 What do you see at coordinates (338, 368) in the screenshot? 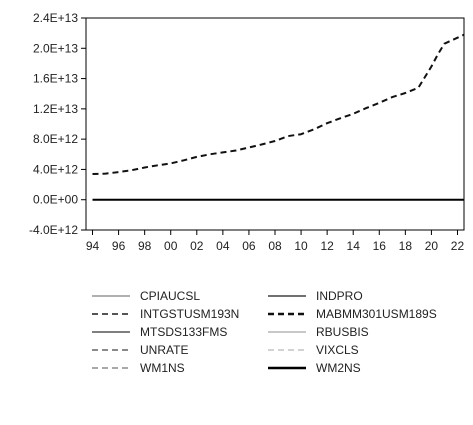
I see `legend-label: WM2NS` at bounding box center [338, 368].